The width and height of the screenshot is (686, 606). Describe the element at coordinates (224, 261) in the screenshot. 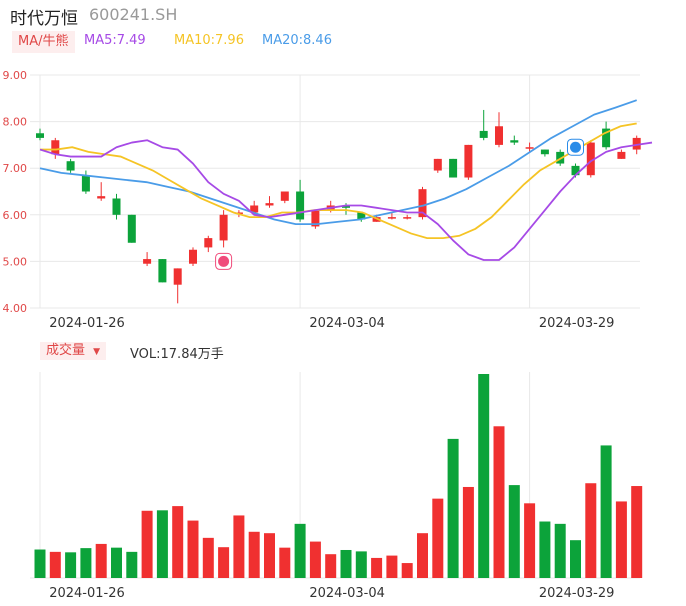

I see `bull-marker-icon` at that location.